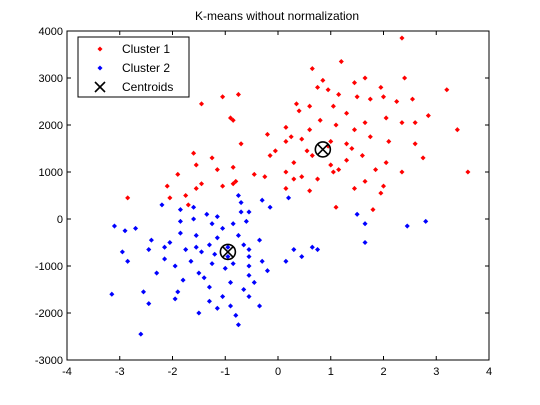 This screenshot has height=405, width=540. I want to click on y-tick-label: -1000, so click(49, 267).